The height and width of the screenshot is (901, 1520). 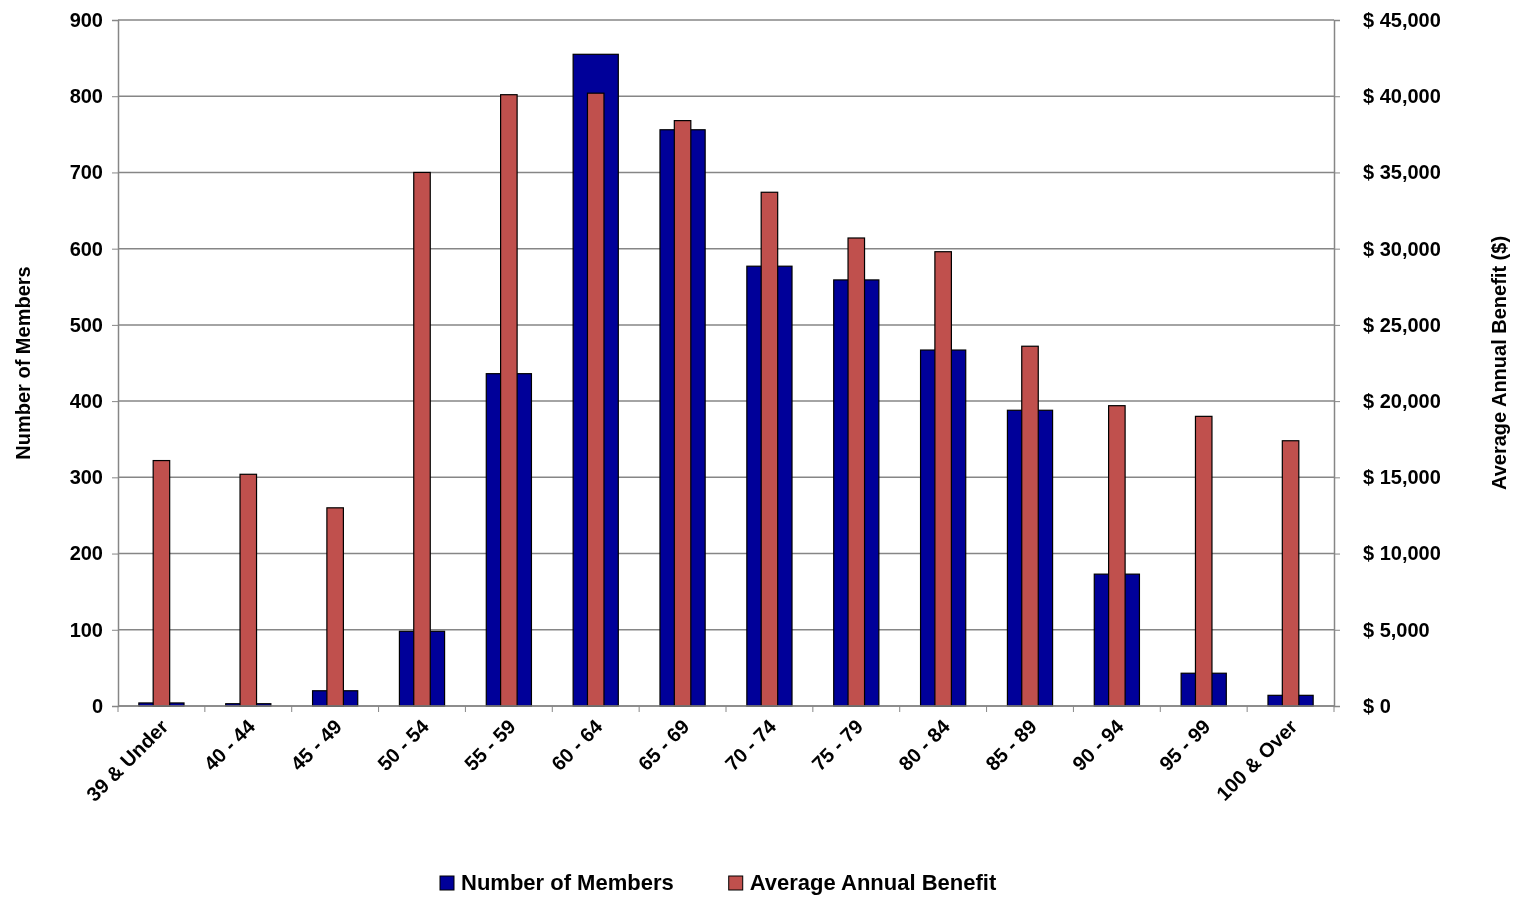 What do you see at coordinates (750, 744) in the screenshot?
I see `x-tick-label: 70 - 74` at bounding box center [750, 744].